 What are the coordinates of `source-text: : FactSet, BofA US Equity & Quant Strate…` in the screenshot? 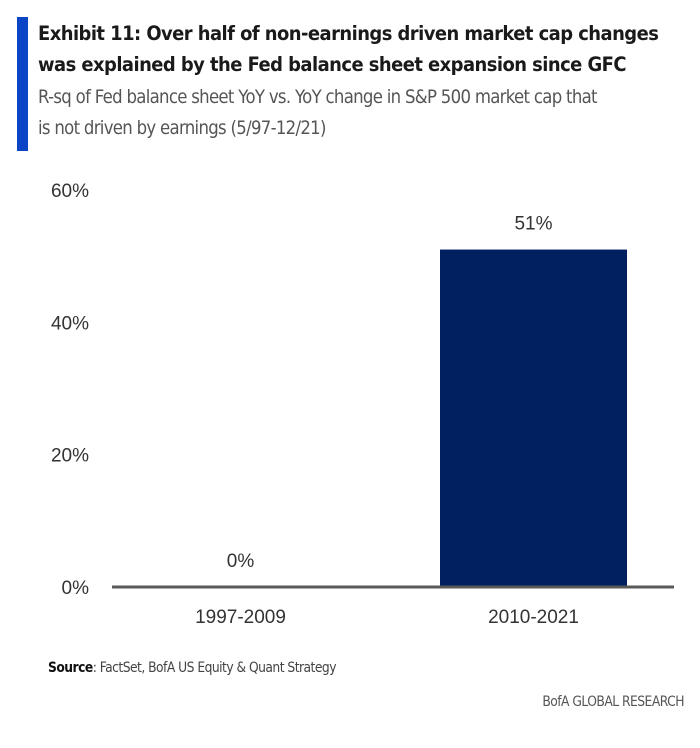 It's located at (214, 668).